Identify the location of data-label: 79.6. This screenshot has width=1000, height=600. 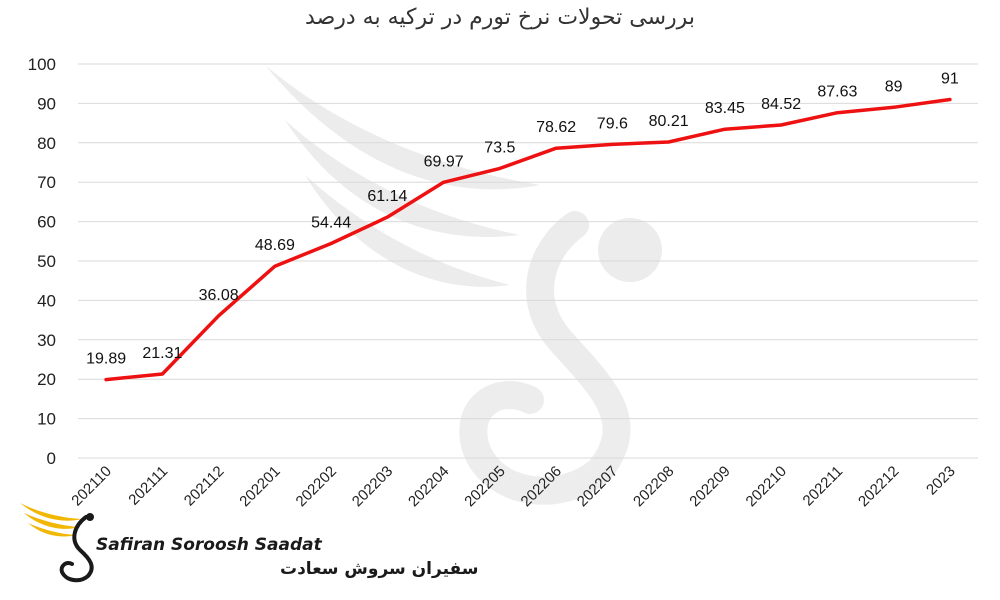
(612, 123).